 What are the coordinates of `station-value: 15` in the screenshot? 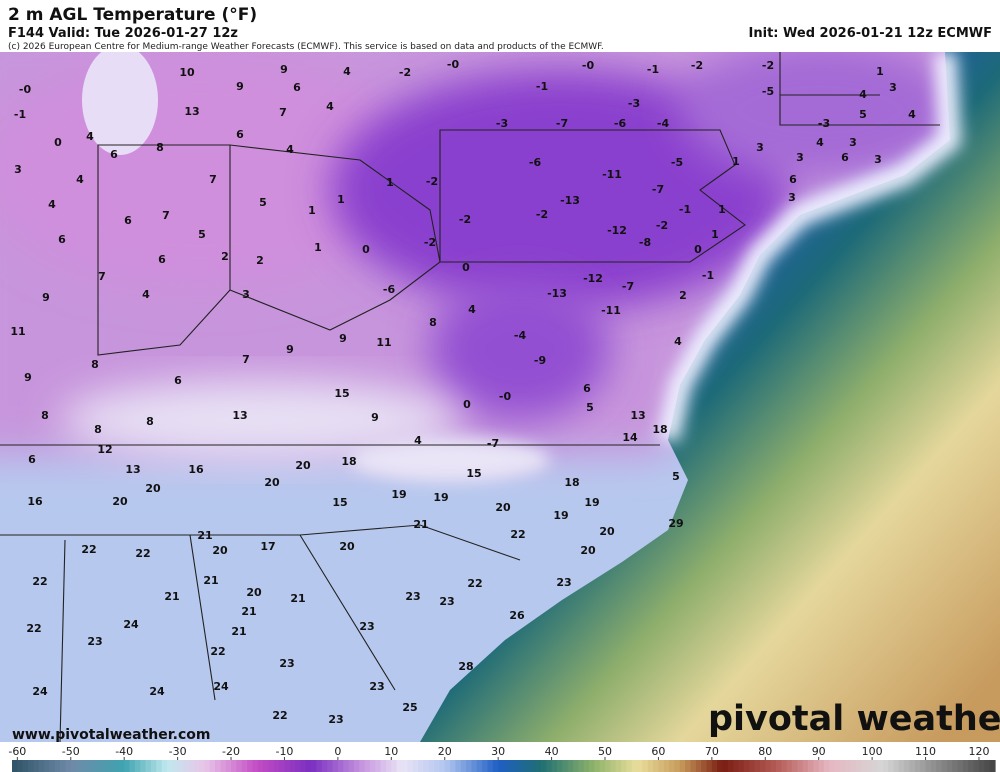 It's located at (473, 473).